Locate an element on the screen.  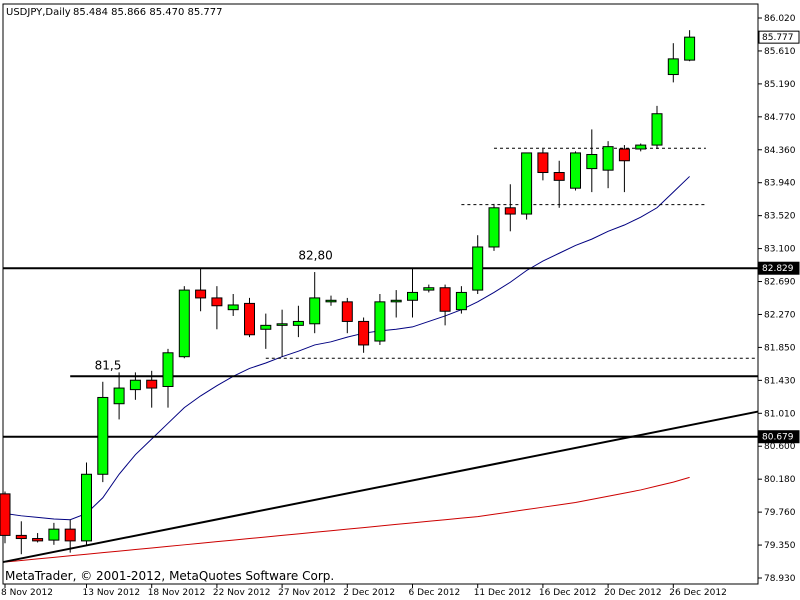
ma-slow-line is located at coordinates (347, 519).